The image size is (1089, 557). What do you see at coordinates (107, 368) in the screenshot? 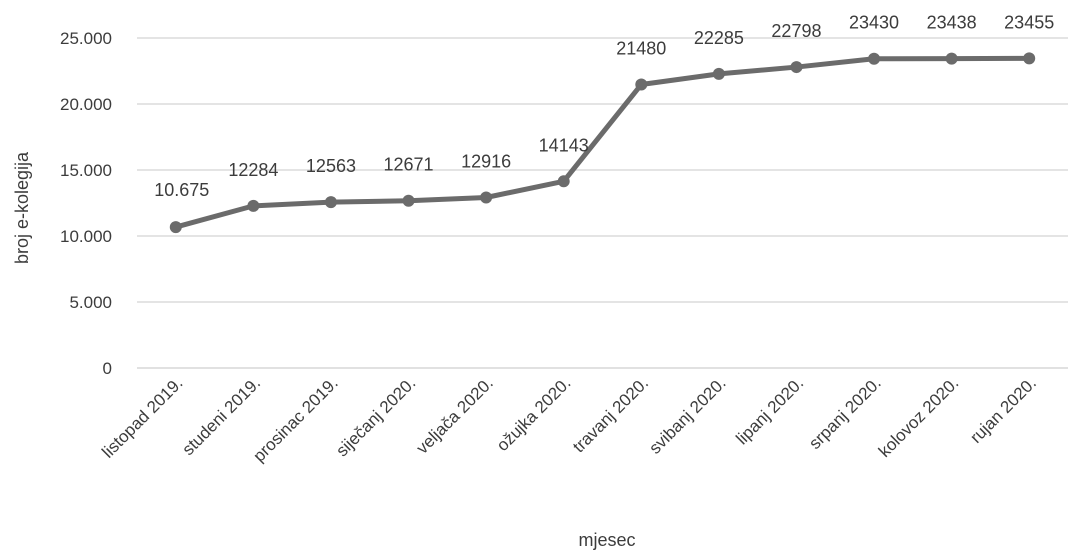
I see `y-tick-label: 0` at bounding box center [107, 368].